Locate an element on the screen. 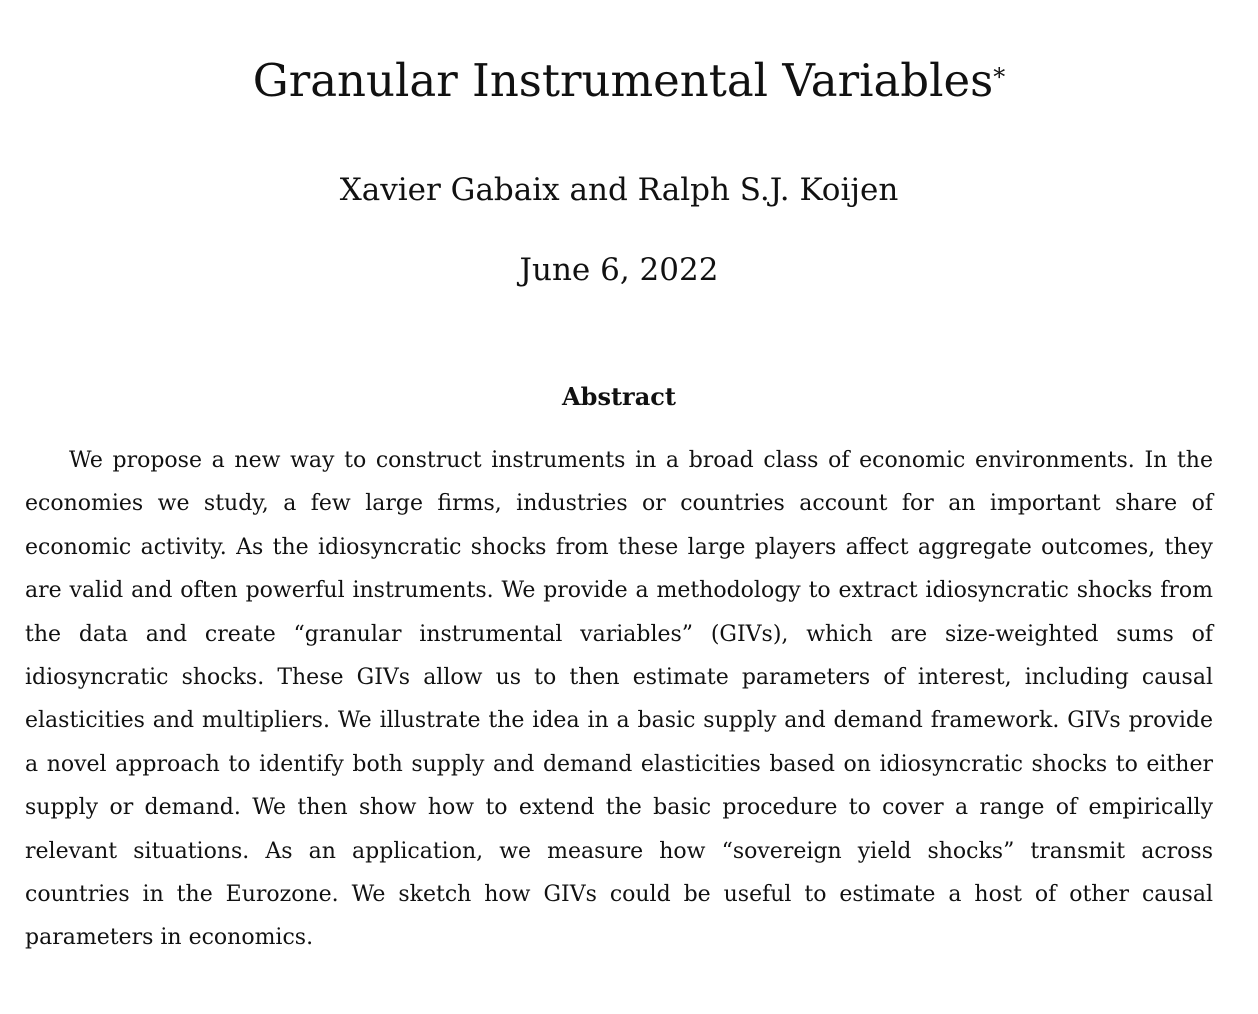 The height and width of the screenshot is (1014, 1258). paper-authors: Xavier Gabaix and Ralph S.J. Koijen is located at coordinates (619, 190).